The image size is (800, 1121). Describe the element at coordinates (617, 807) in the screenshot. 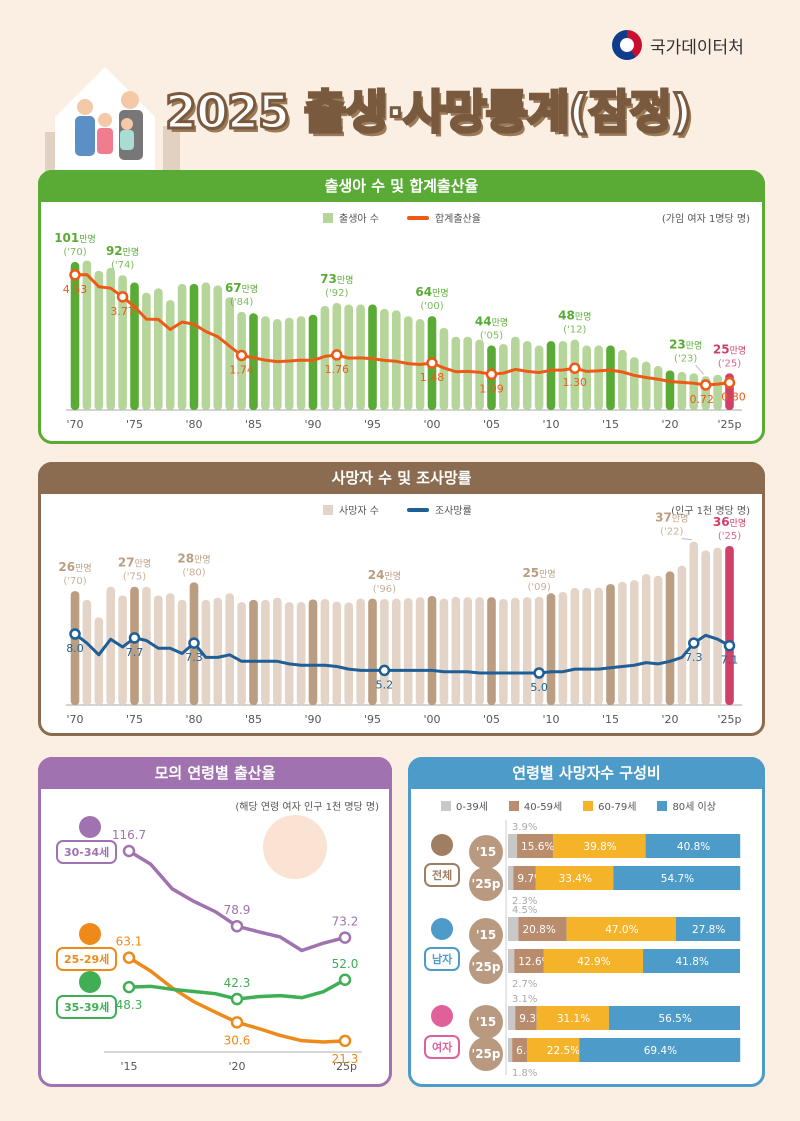

I see `legend-label: 60-79세` at that location.